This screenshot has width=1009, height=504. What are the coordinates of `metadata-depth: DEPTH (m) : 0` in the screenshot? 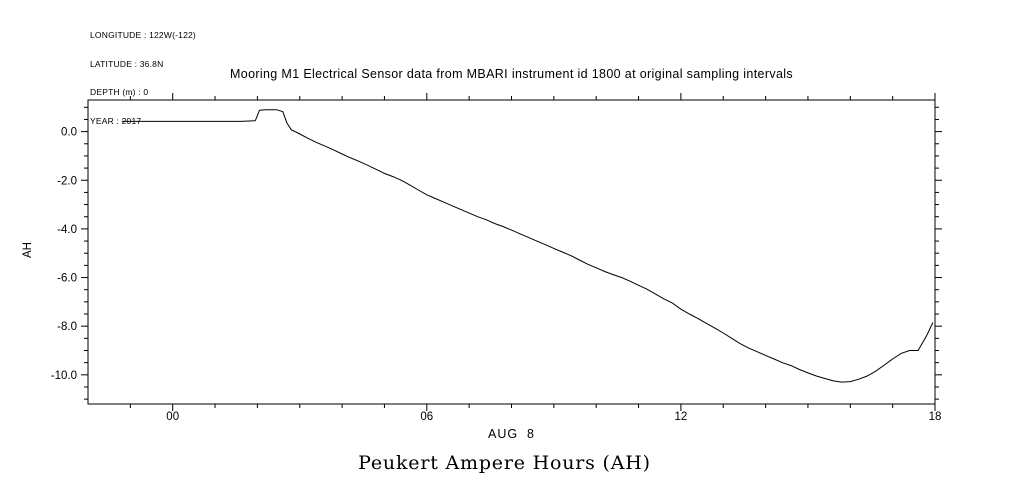 It's located at (119, 92).